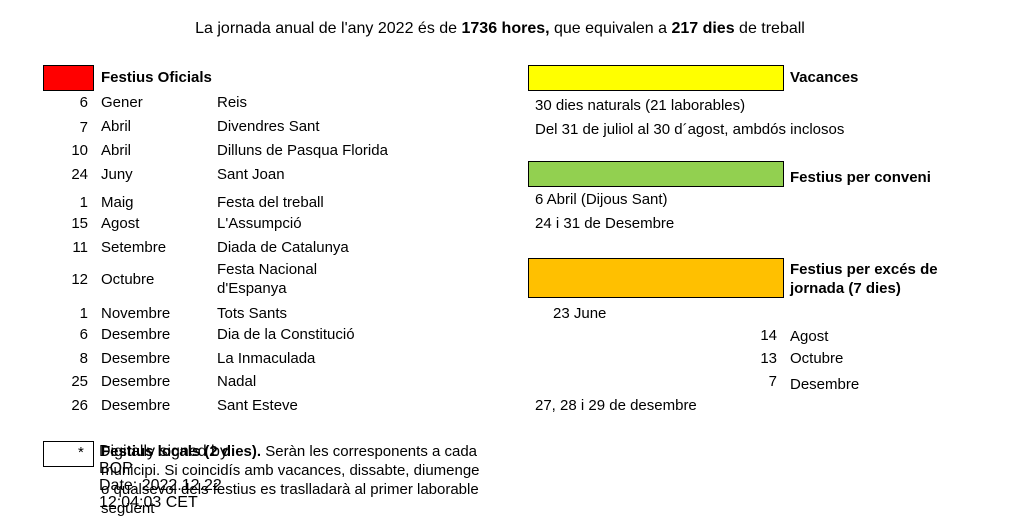 The height and width of the screenshot is (518, 1016). What do you see at coordinates (251, 174) in the screenshot?
I see `oficials-name: Sant Joan` at bounding box center [251, 174].